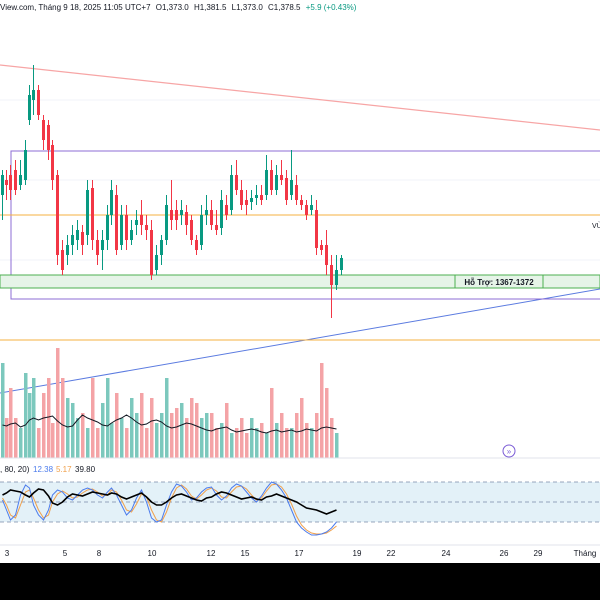 This screenshot has width=600, height=600. I want to click on scroll-to-realtime-button: », so click(509, 451).